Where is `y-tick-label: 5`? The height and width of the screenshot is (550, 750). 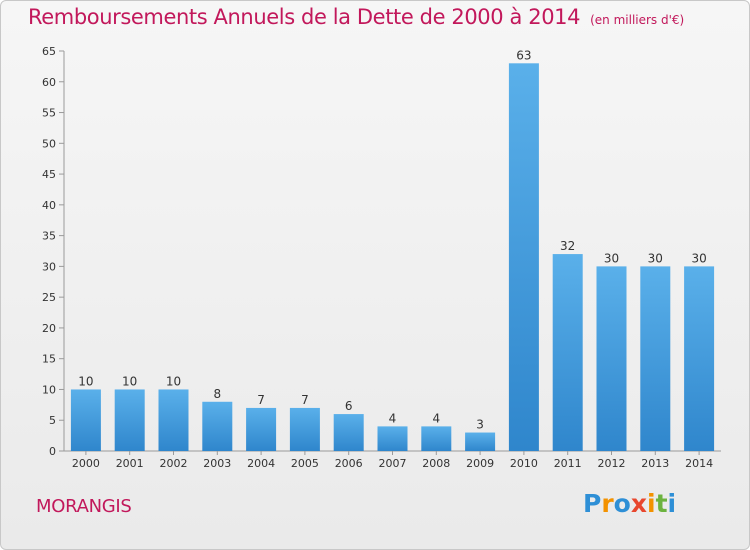 y-tick-label: 5 is located at coordinates (52, 420).